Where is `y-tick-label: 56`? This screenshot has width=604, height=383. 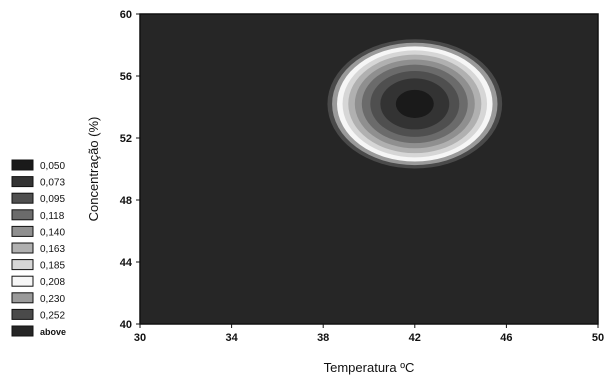 y-tick-label: 56 is located at coordinates (126, 77).